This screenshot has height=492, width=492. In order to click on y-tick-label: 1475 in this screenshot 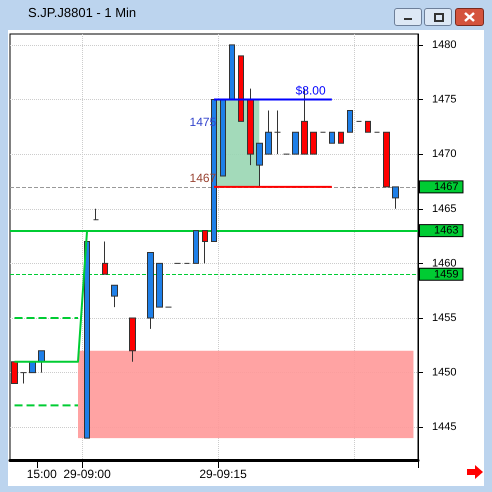, I will do `click(444, 100)`.